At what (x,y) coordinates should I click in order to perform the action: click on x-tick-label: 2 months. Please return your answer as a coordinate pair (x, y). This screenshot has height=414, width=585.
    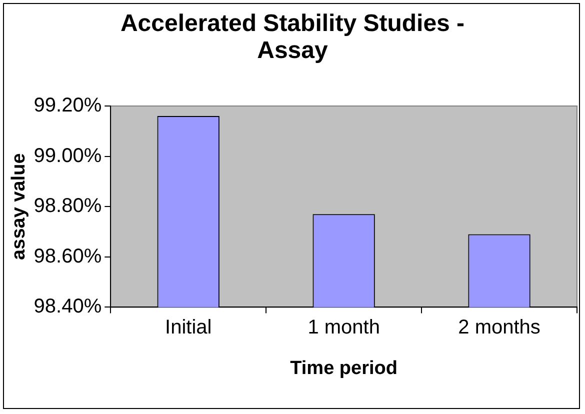
    Looking at the image, I should click on (499, 327).